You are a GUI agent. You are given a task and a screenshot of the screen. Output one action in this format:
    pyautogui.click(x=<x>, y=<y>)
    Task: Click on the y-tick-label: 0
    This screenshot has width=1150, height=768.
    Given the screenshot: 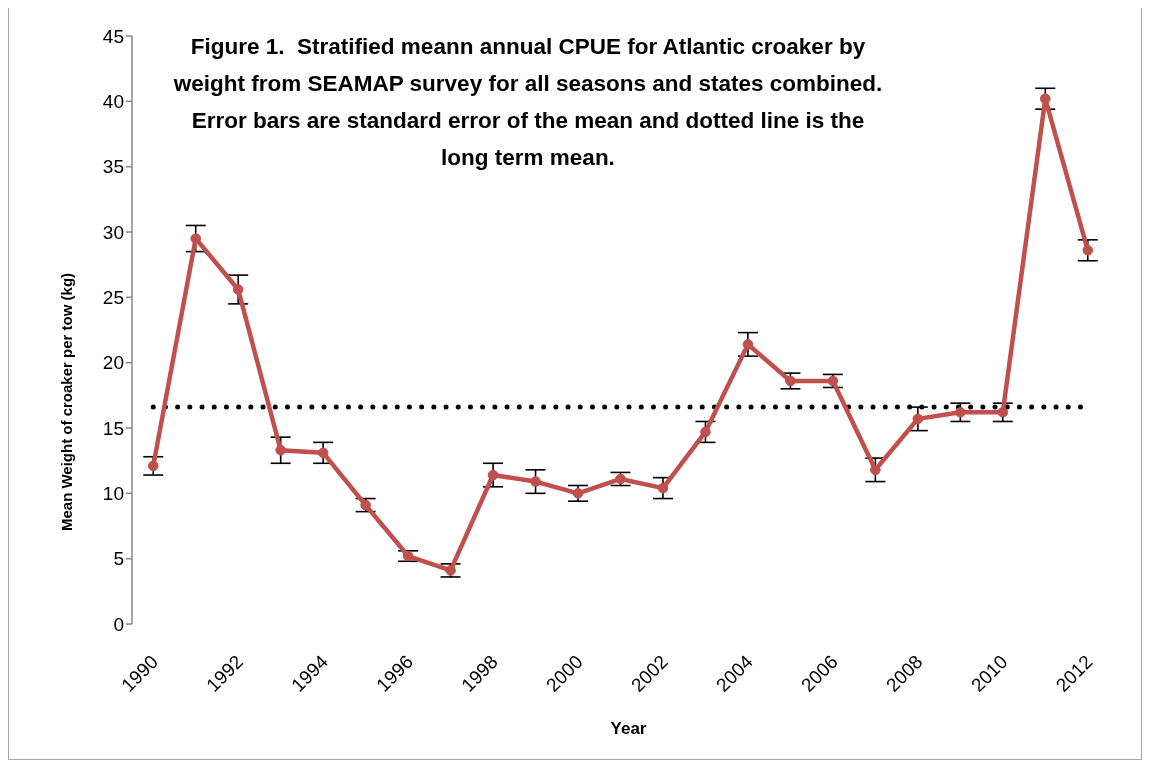 What is the action you would take?
    pyautogui.click(x=118, y=624)
    